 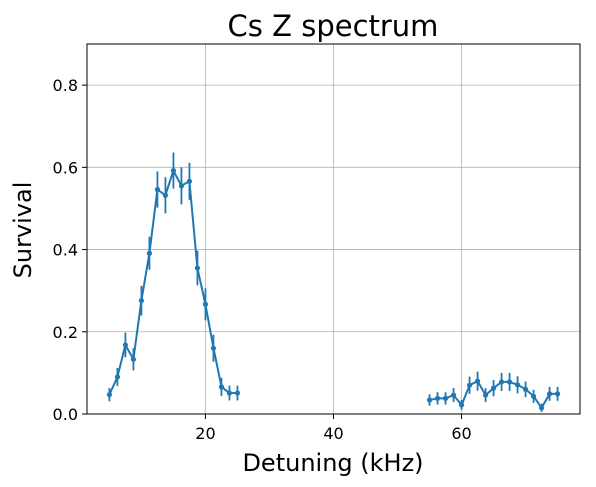 I want to click on x-tick-label: 60, so click(x=461, y=433).